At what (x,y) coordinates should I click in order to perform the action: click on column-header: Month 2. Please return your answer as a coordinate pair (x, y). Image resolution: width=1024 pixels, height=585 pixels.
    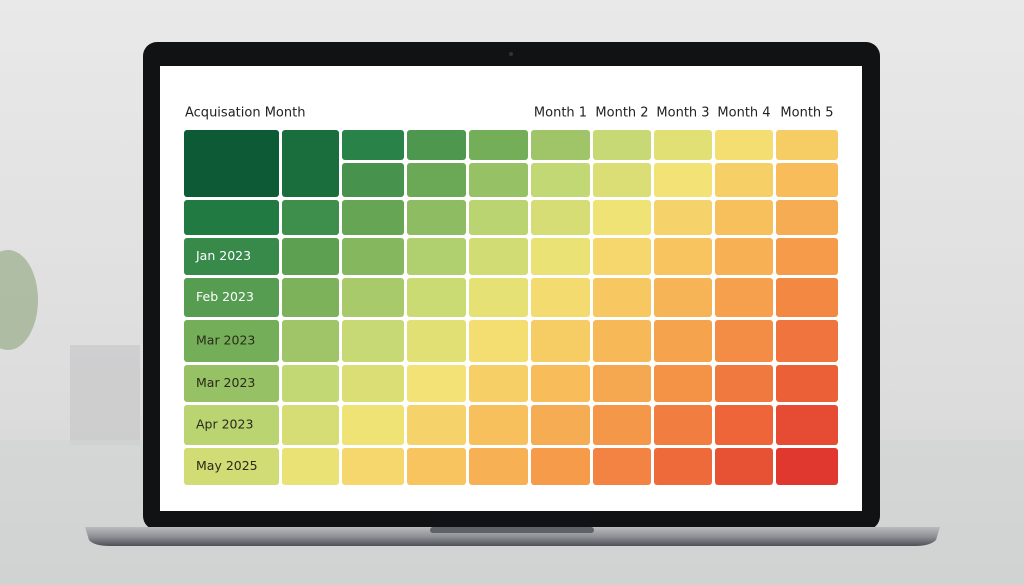
    Looking at the image, I should click on (621, 113).